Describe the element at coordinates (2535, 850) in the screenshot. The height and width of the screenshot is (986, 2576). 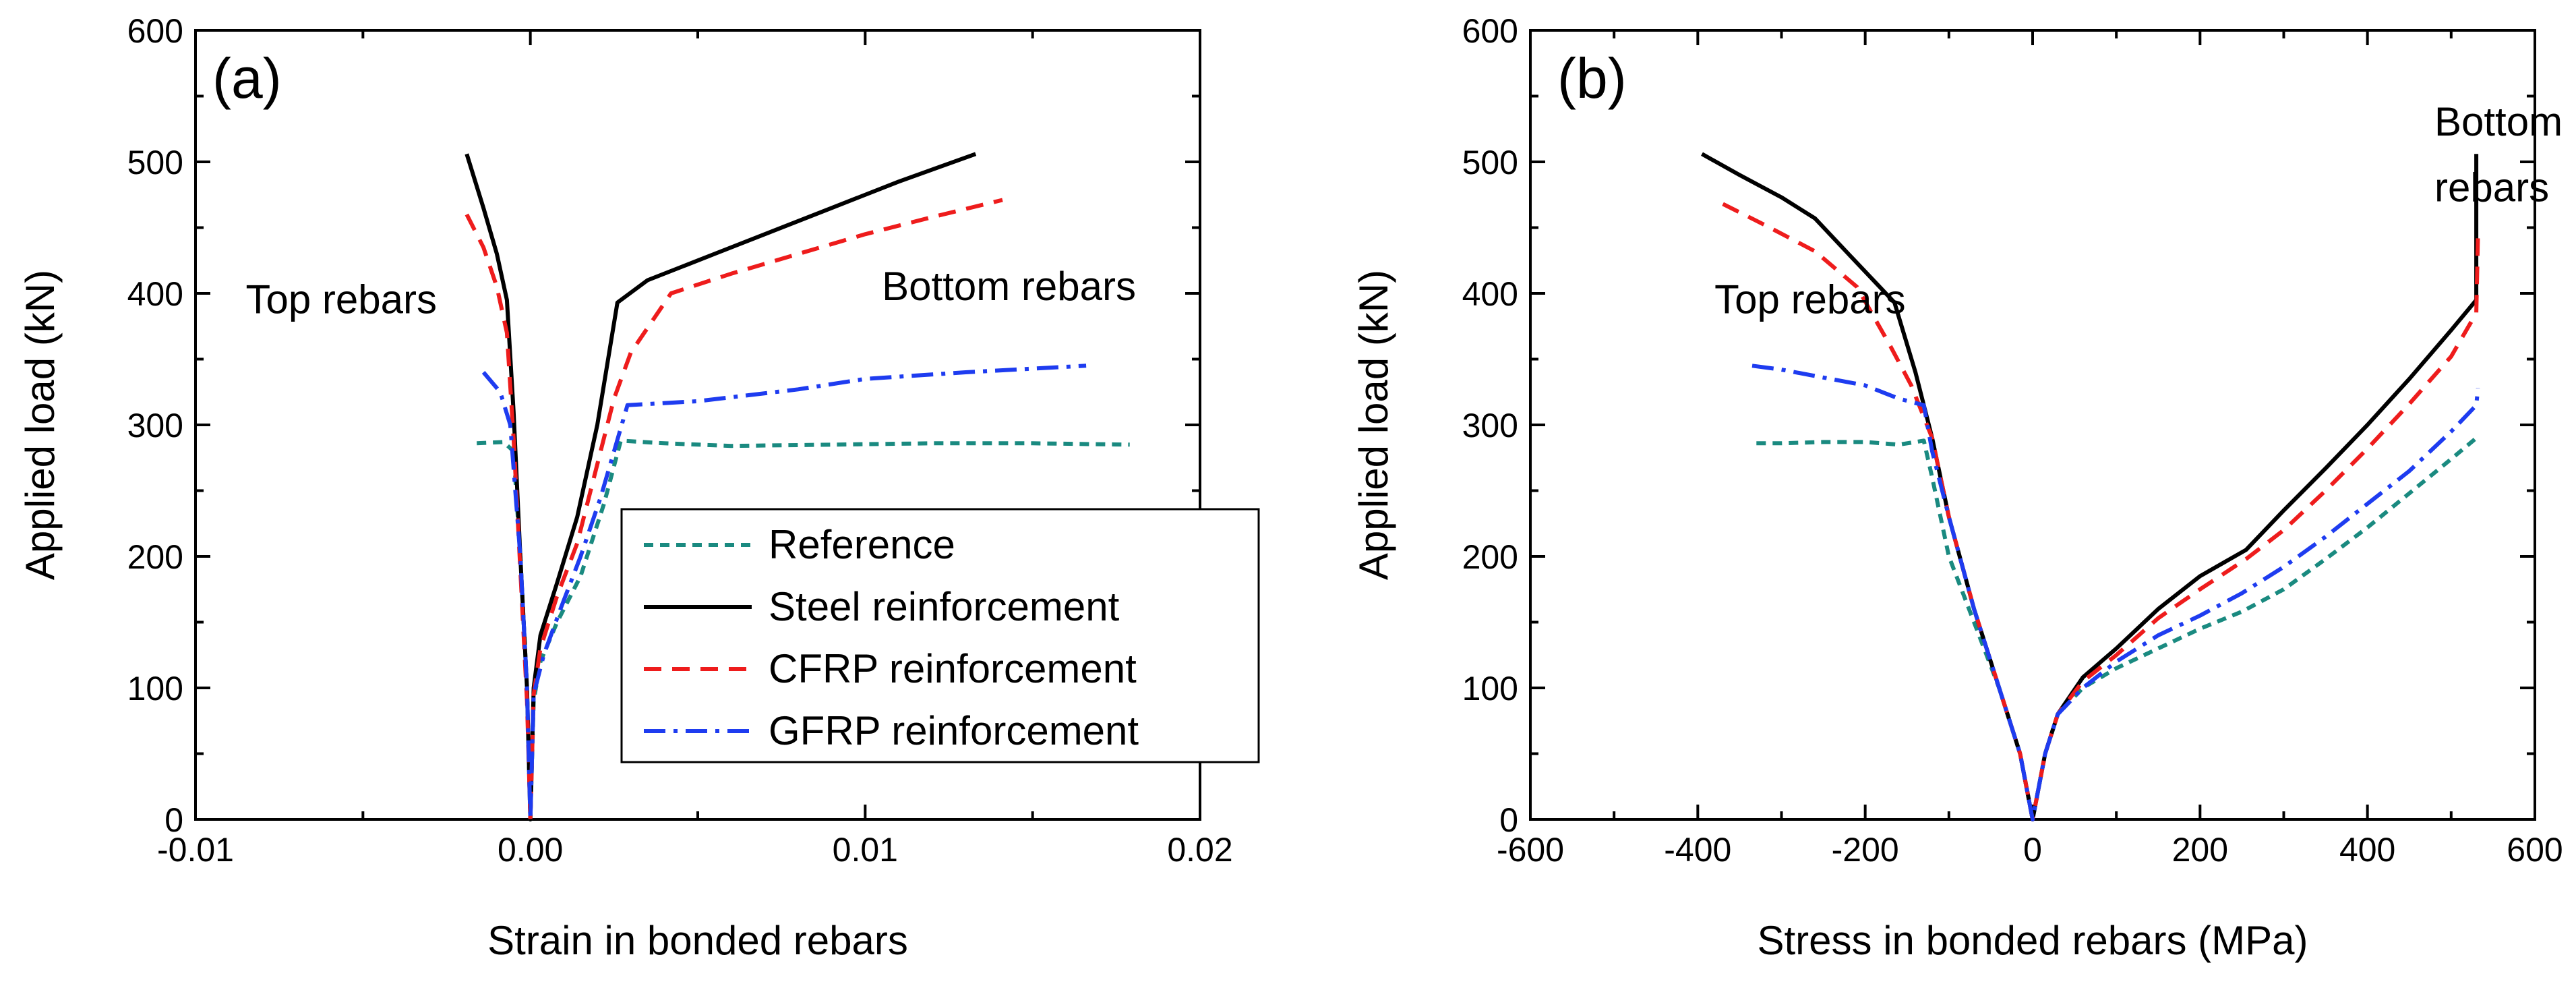
I see `x-tick-label: 600` at that location.